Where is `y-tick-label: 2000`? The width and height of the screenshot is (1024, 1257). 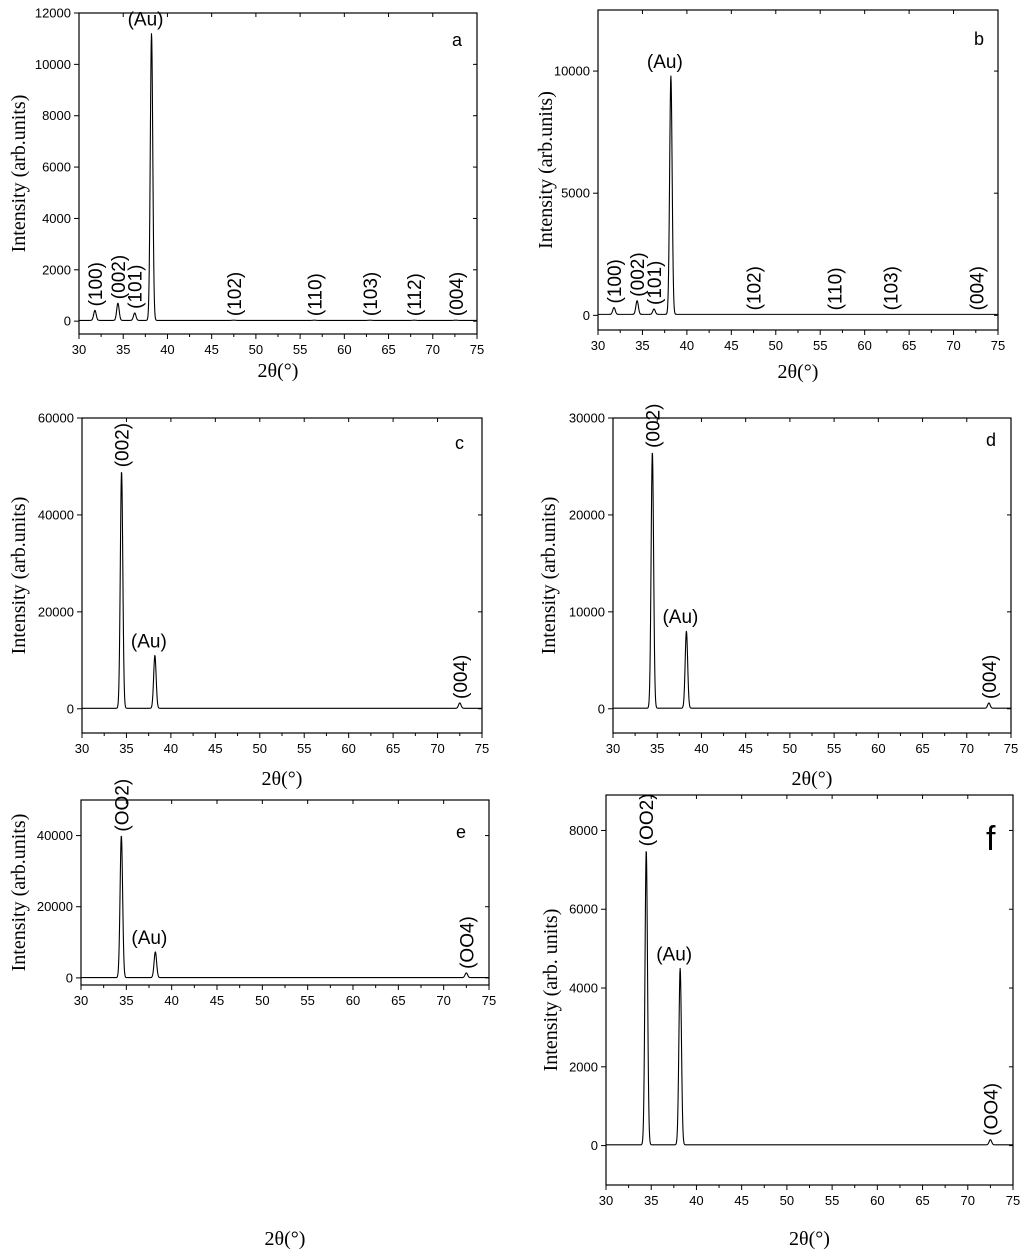
y-tick-label: 2000 is located at coordinates (583, 1066).